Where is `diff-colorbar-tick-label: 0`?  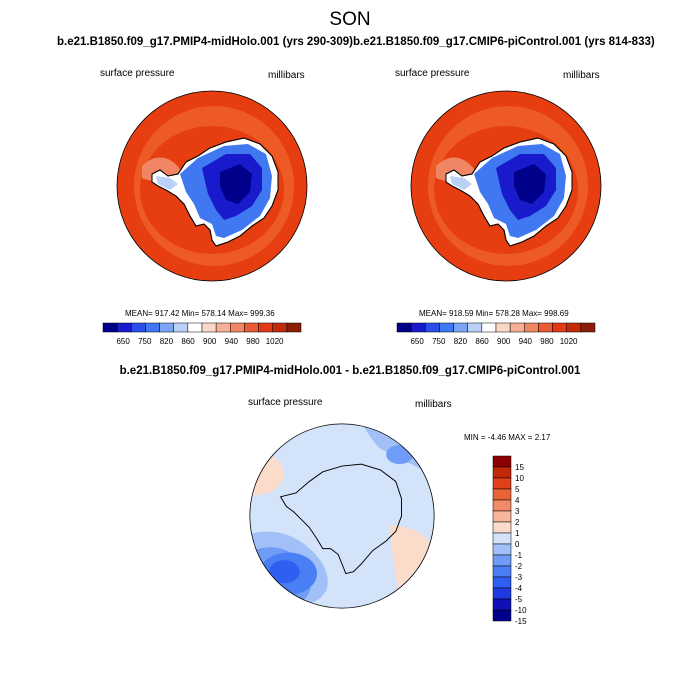 diff-colorbar-tick-label: 0 is located at coordinates (517, 544).